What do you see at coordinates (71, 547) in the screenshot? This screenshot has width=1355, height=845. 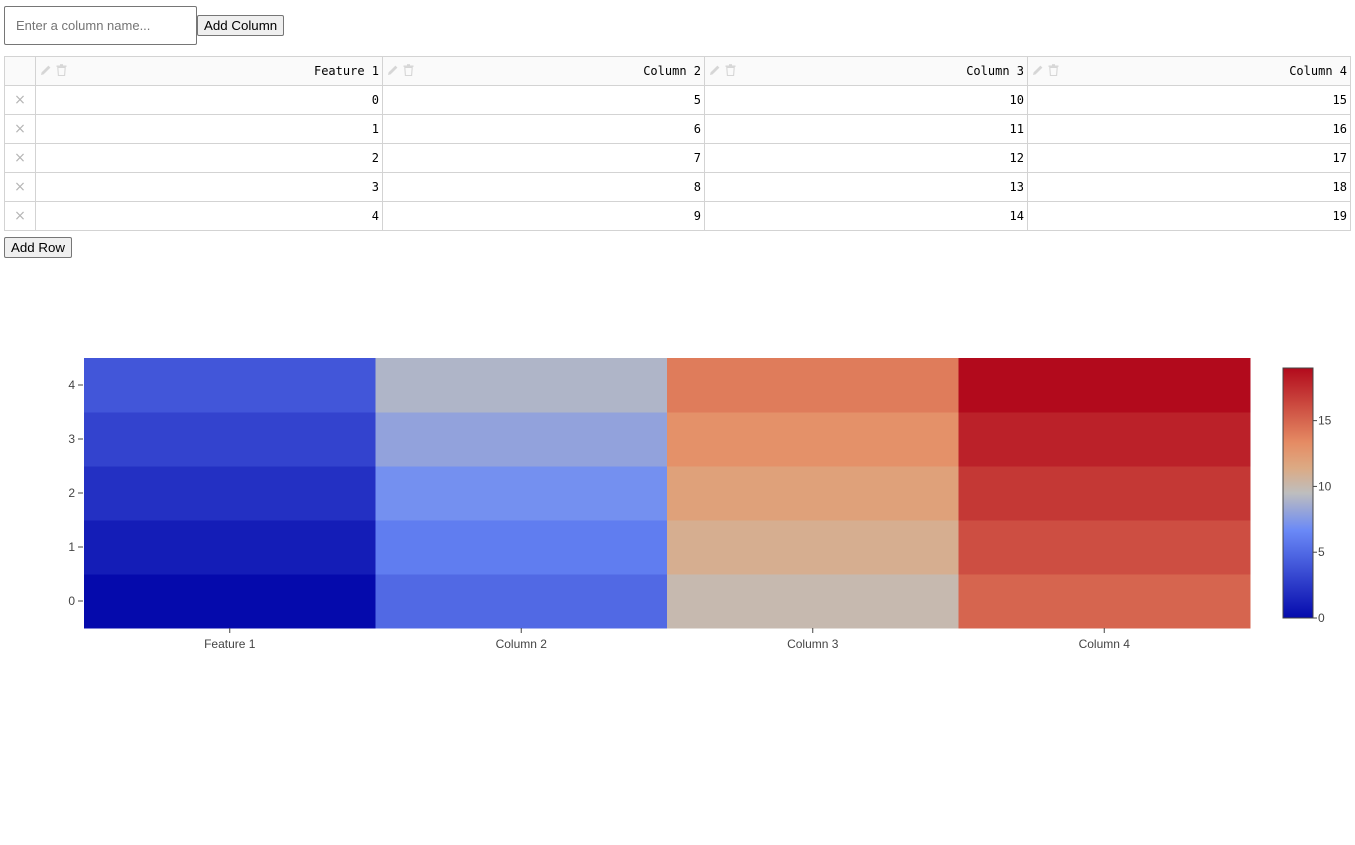 I see `y-tick-label: 1` at bounding box center [71, 547].